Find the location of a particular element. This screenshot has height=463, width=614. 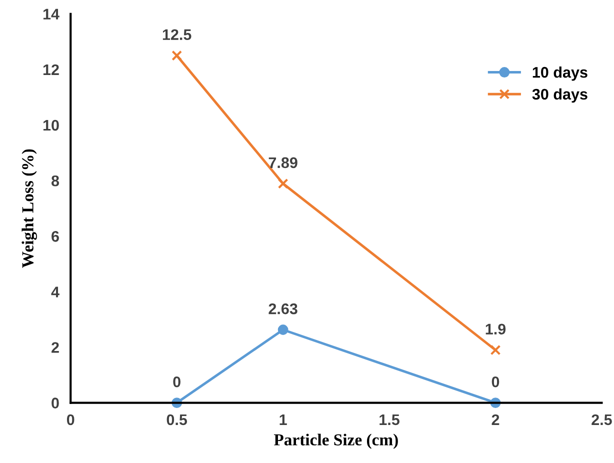

x-tick-label: 0.5 is located at coordinates (177, 420).